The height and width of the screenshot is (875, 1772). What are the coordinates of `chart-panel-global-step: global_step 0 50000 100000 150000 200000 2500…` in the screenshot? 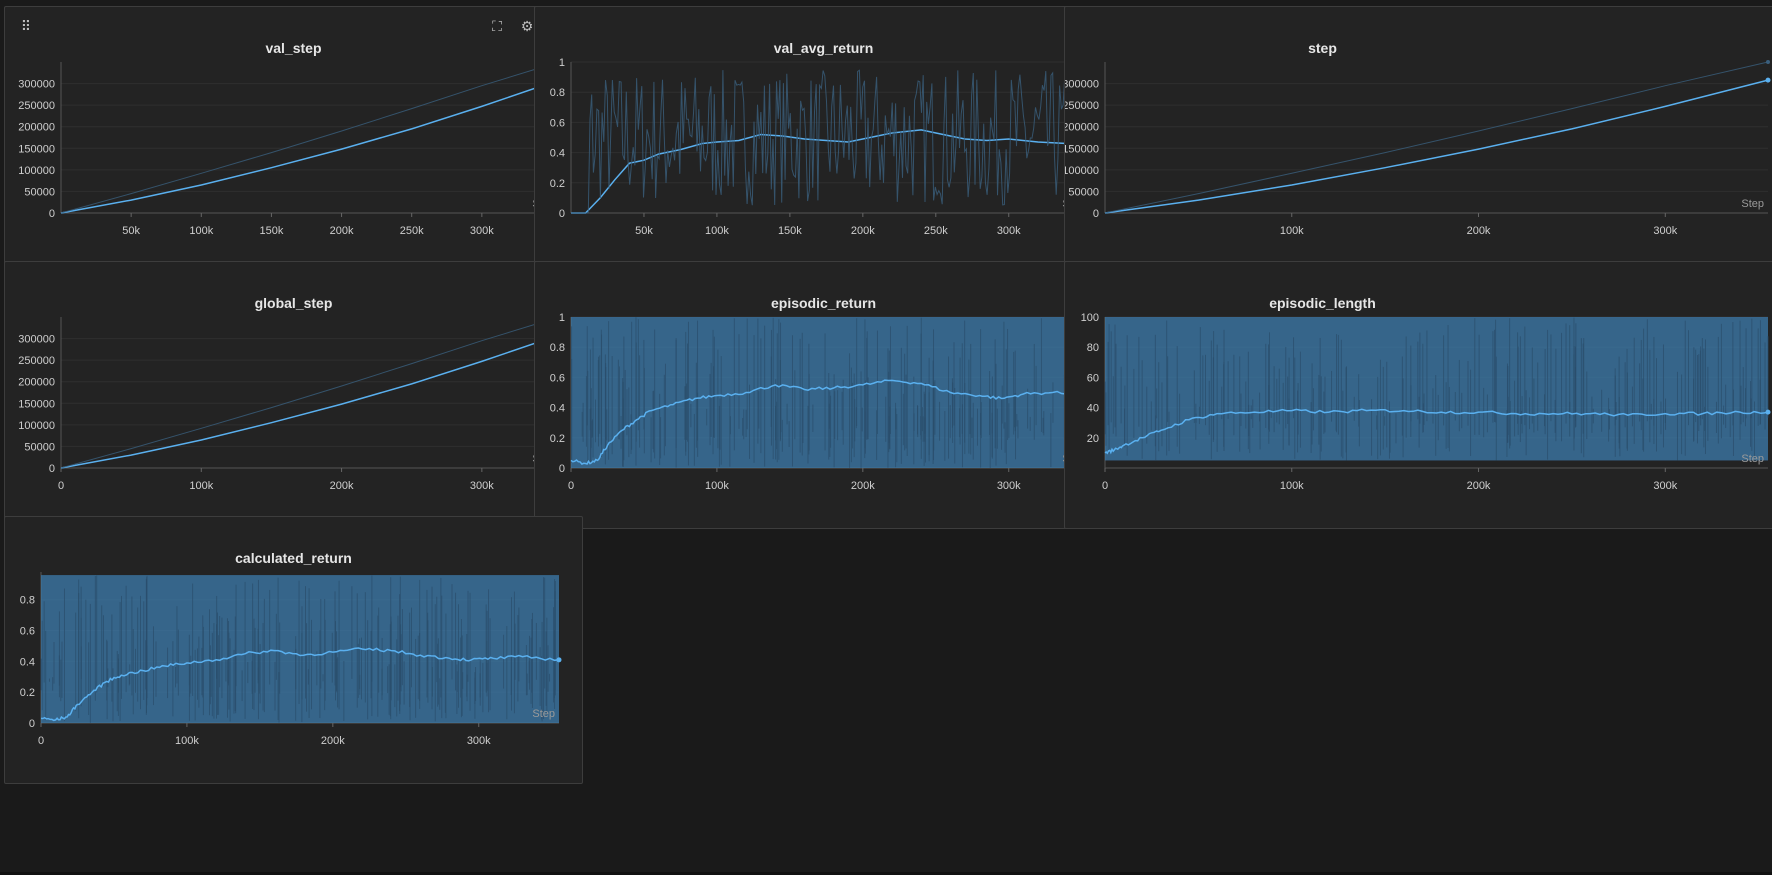 It's located at (293, 395).